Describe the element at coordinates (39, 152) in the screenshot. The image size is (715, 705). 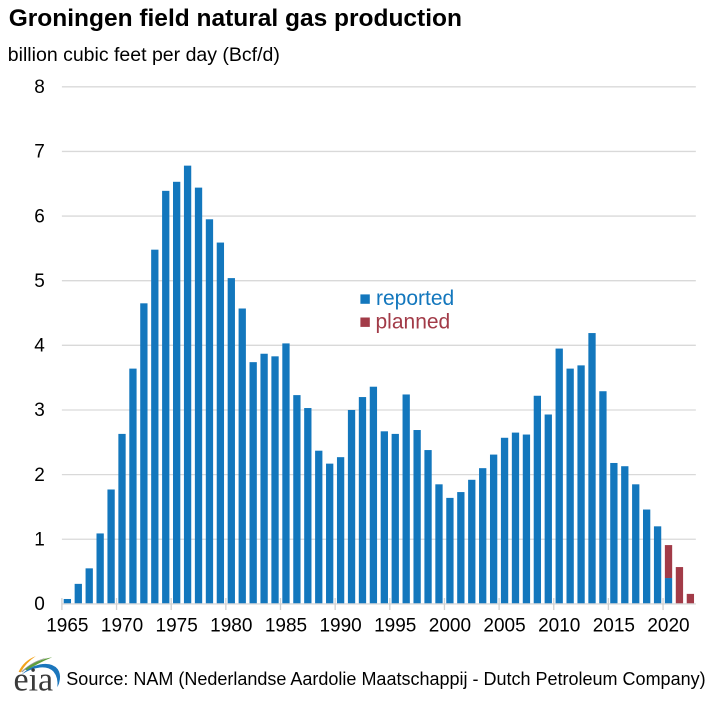
I see `svg-text: 7` at that location.